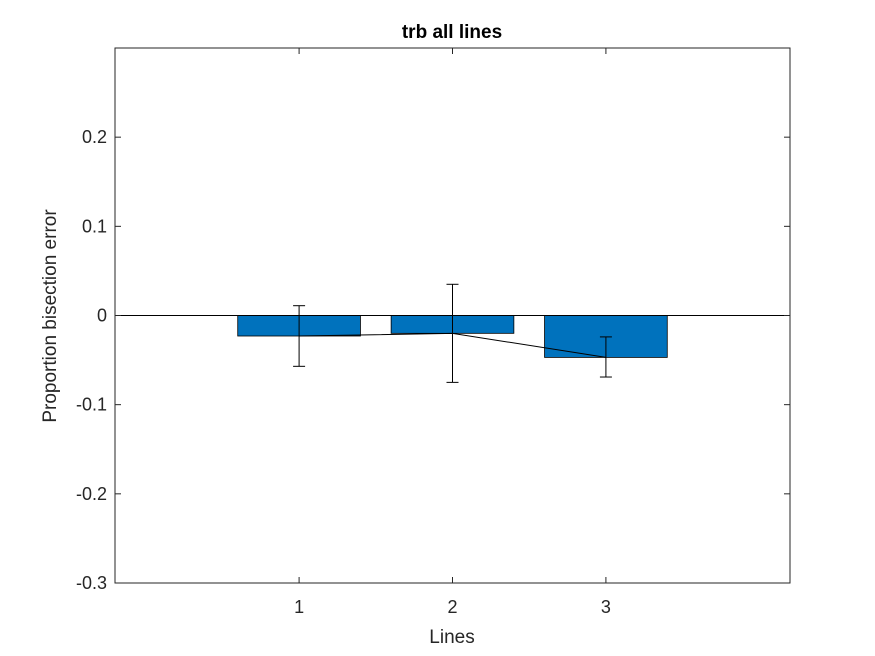 Image resolution: width=875 pixels, height=656 pixels. I want to click on y-tick-label: -0.2, so click(91, 494).